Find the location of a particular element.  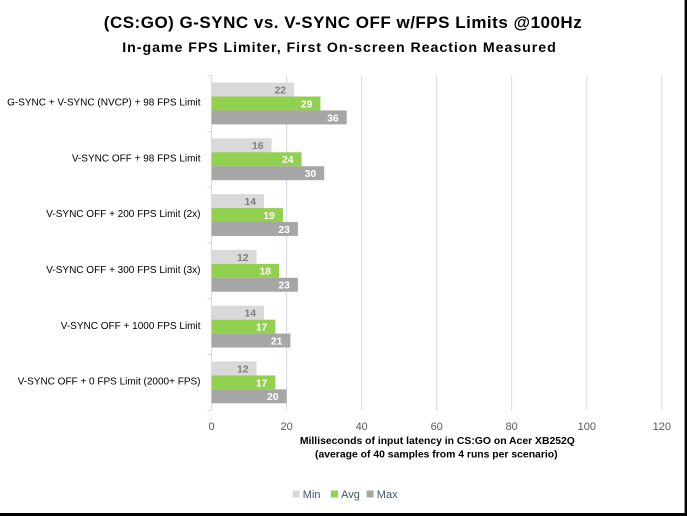

svg-text: 120 is located at coordinates (662, 427).